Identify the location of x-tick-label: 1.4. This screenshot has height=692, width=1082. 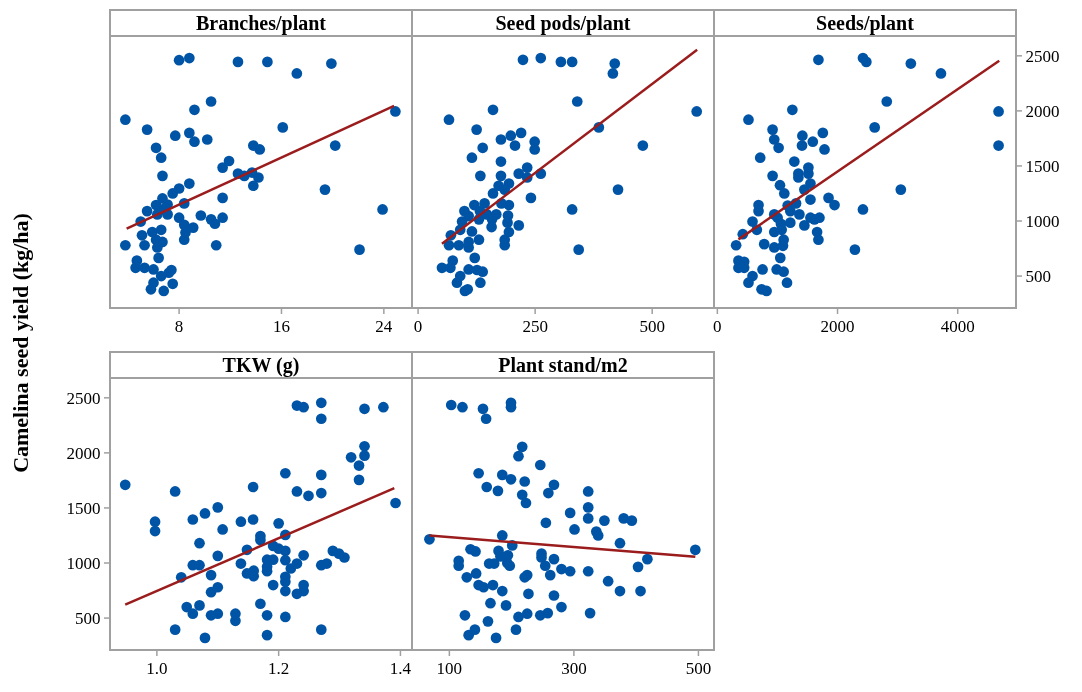
(400, 668).